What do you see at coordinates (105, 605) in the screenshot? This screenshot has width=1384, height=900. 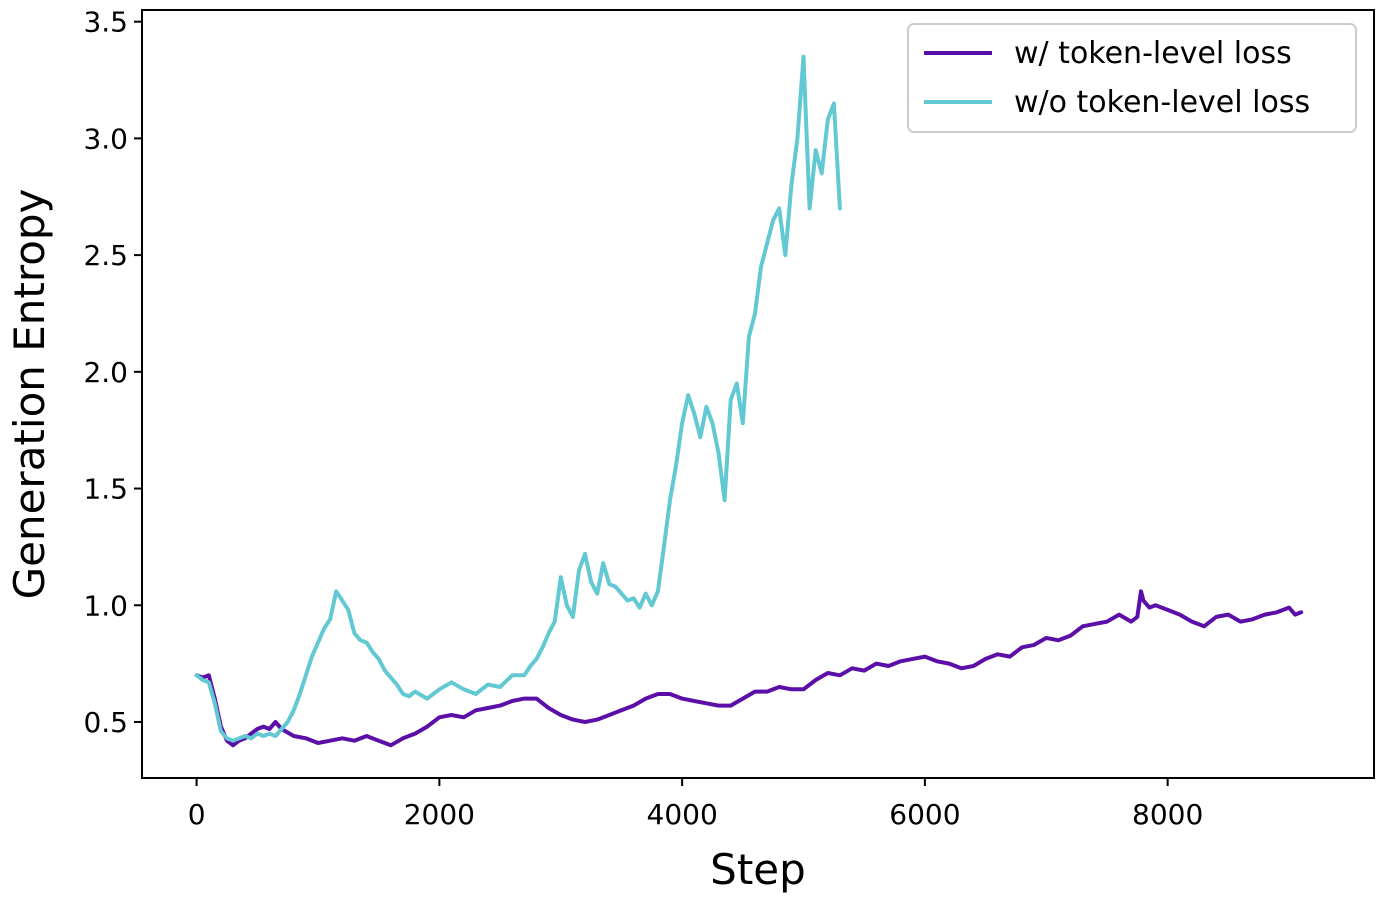 I see `y-tick-label: 1.0` at bounding box center [105, 605].